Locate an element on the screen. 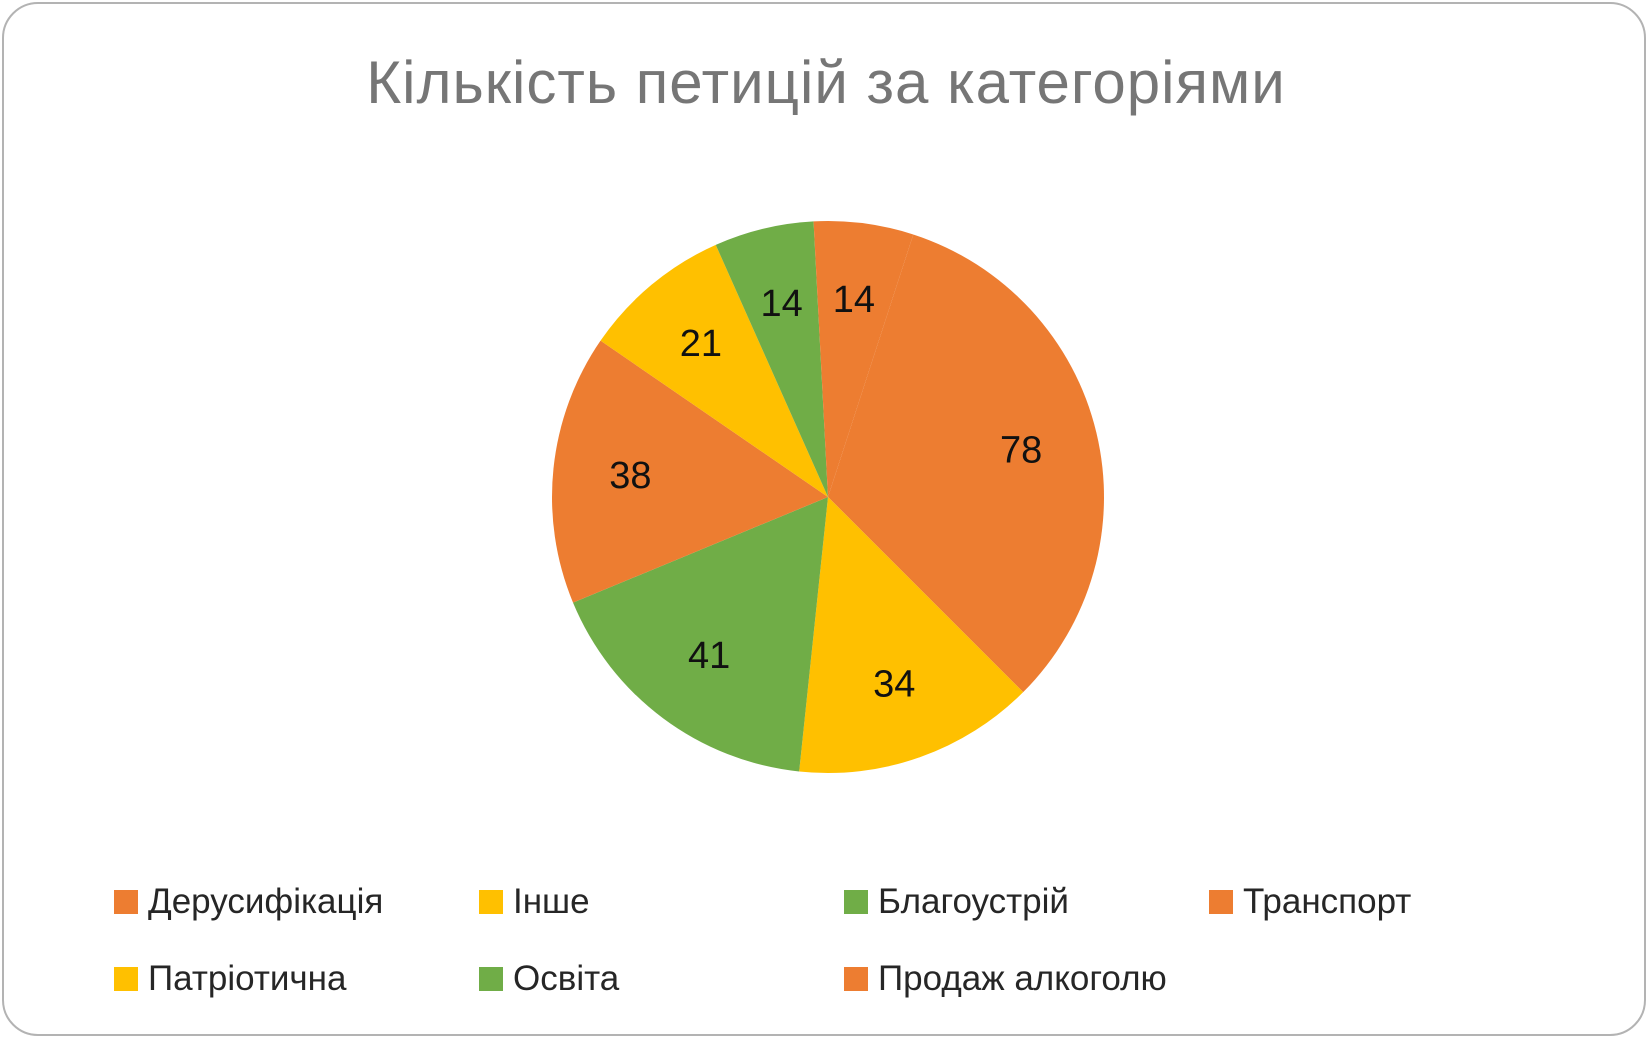 Image resolution: width=1652 pixels, height=1043 pixels. data-label-2: 34 is located at coordinates (894, 684).